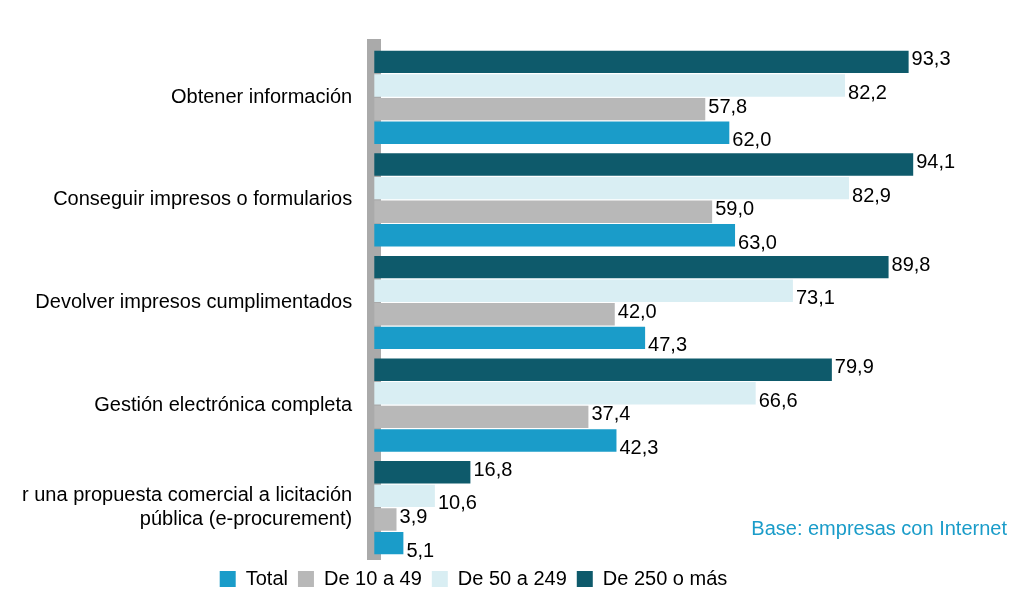 This screenshot has width=1017, height=599. What do you see at coordinates (735, 208) in the screenshot?
I see `data-label: 59,0` at bounding box center [735, 208].